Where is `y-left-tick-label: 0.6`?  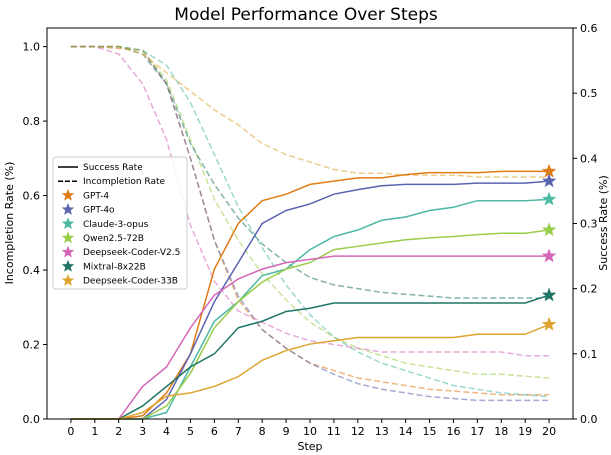 y-left-tick-label: 0.6 is located at coordinates (32, 196).